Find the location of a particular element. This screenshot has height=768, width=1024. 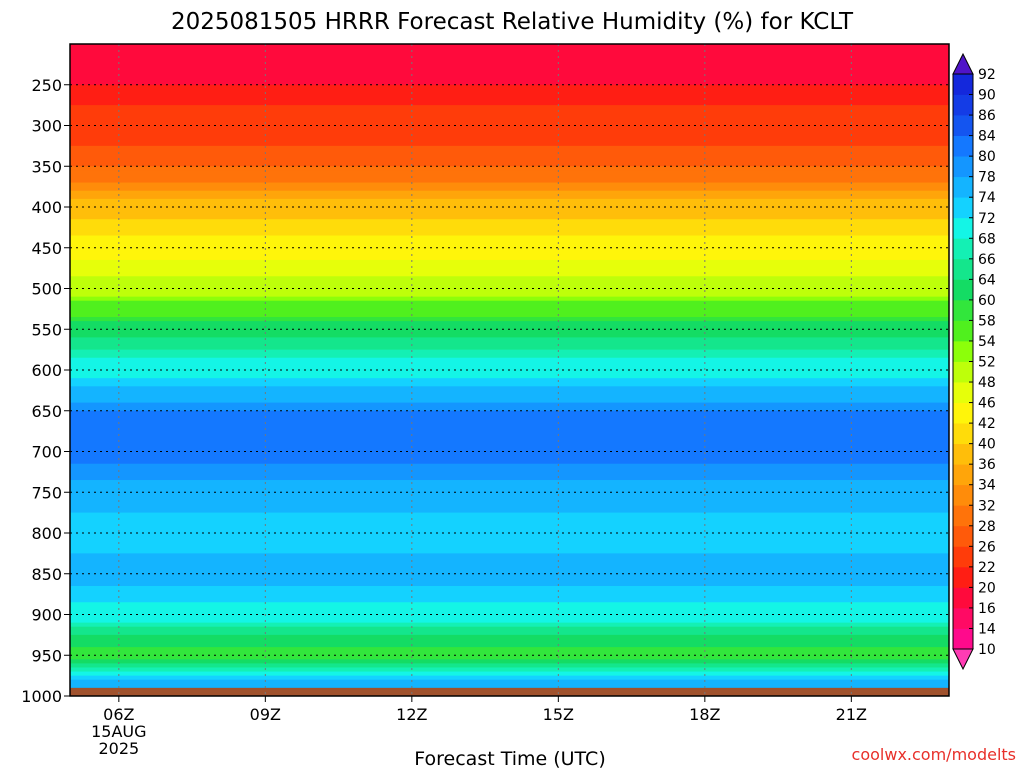

colorbar-label: 86 is located at coordinates (987, 116).